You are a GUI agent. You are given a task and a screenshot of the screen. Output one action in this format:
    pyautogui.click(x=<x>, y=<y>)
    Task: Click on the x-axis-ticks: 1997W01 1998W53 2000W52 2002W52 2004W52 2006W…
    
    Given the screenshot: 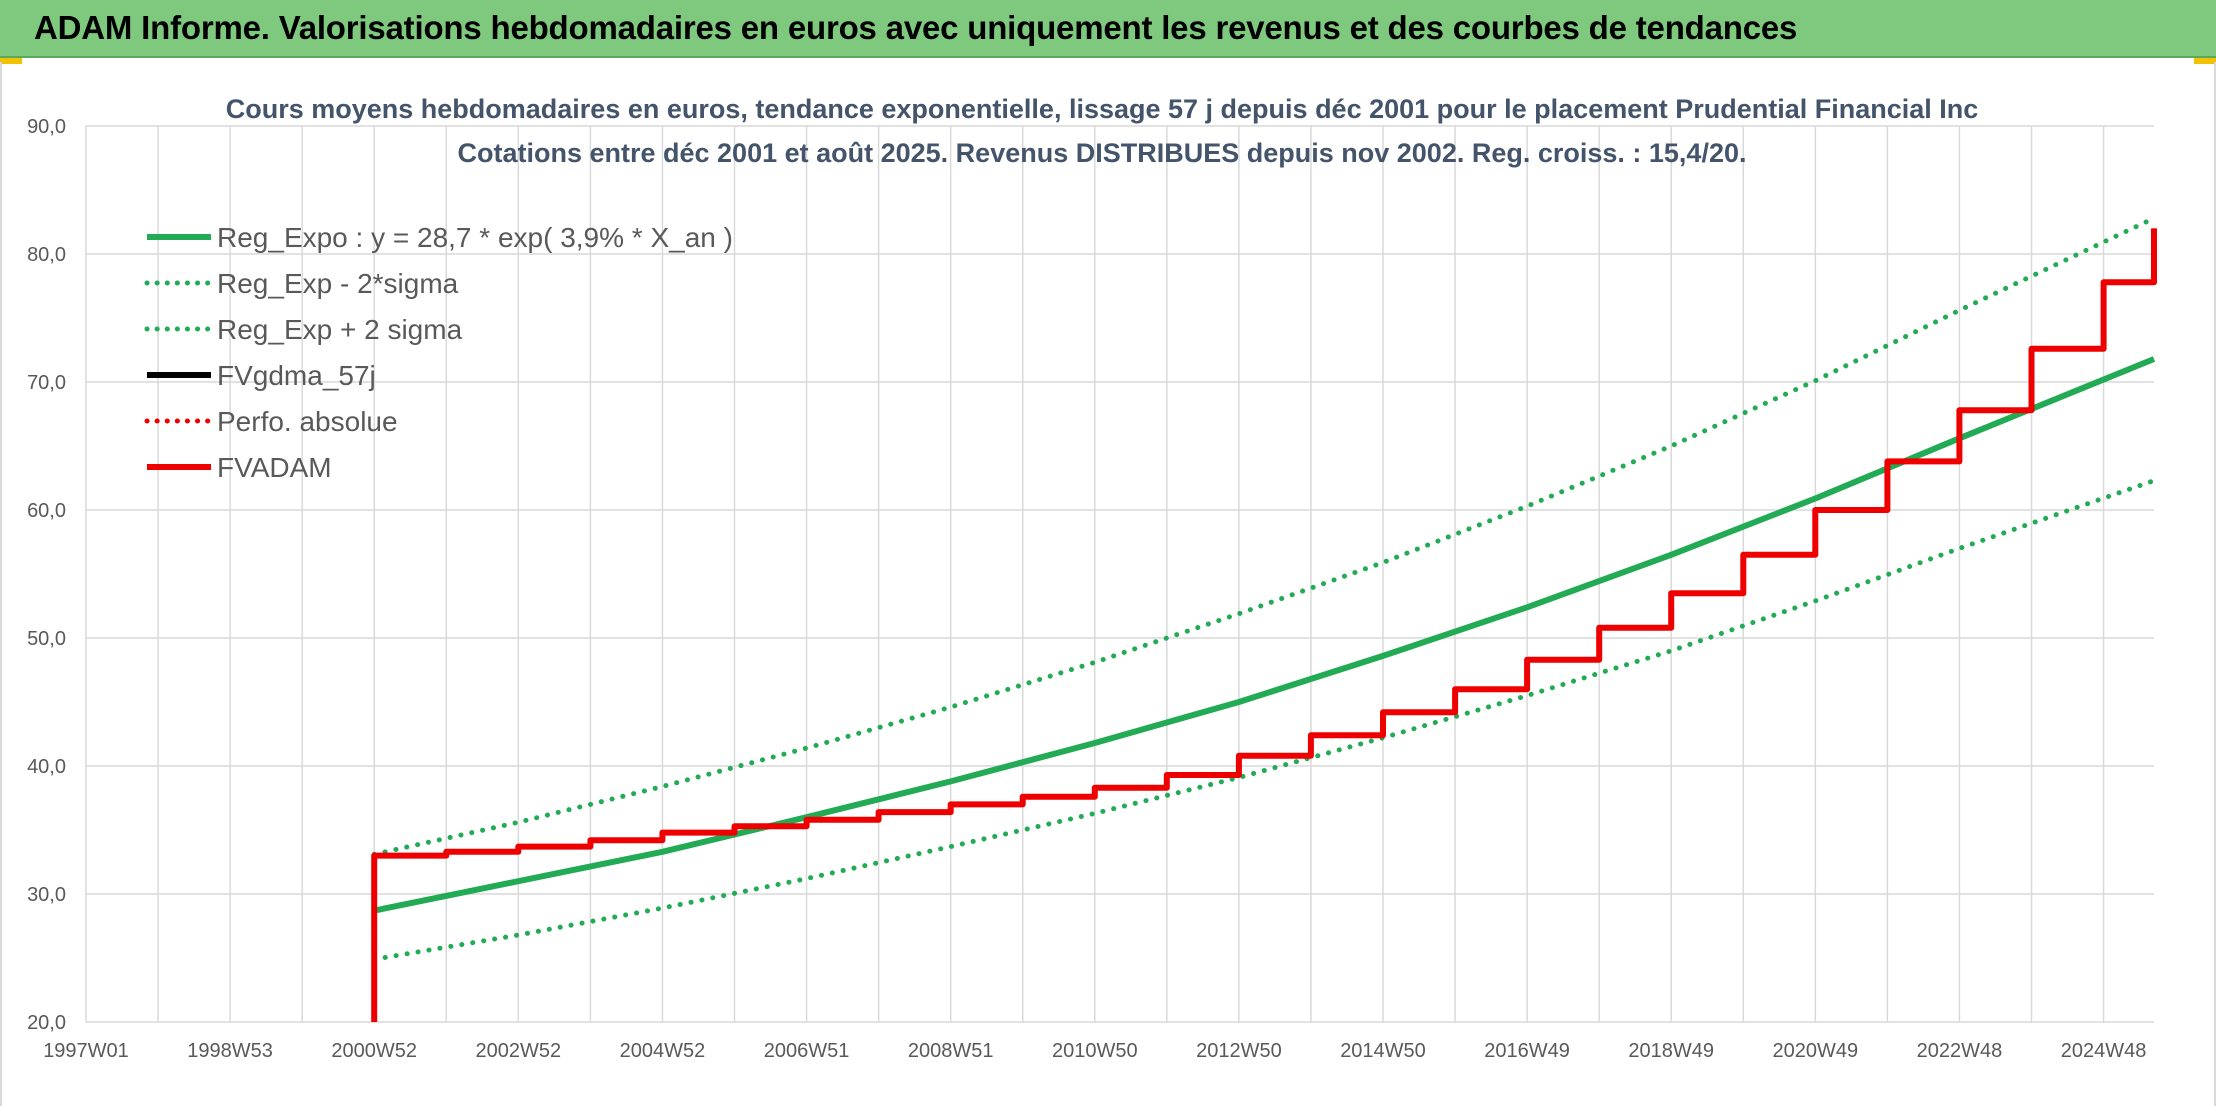 What is the action you would take?
    pyautogui.click(x=1094, y=1051)
    